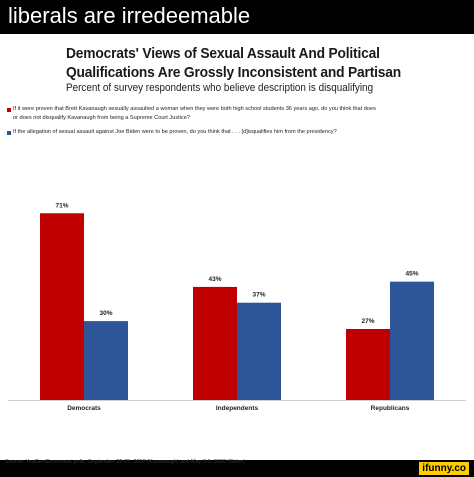 This screenshot has width=474, height=477. Describe the element at coordinates (214, 279) in the screenshot. I see `data-label-independents-series-1: 43%` at that location.